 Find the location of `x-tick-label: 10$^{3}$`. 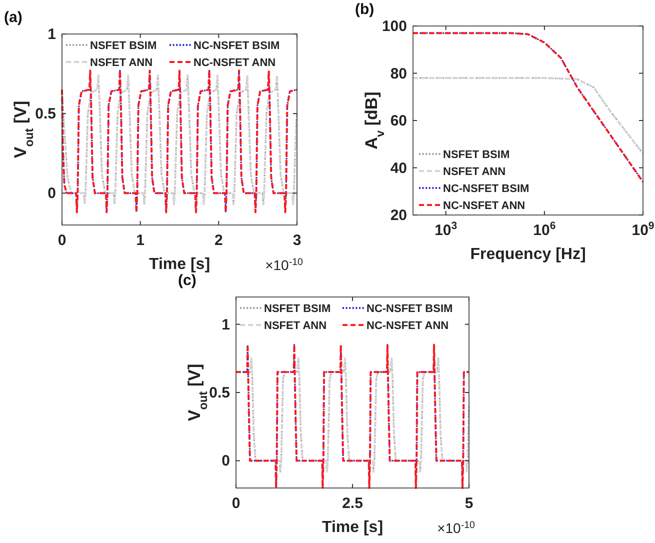

x-tick-label: 10$^{3}$ is located at coordinates (446, 229).